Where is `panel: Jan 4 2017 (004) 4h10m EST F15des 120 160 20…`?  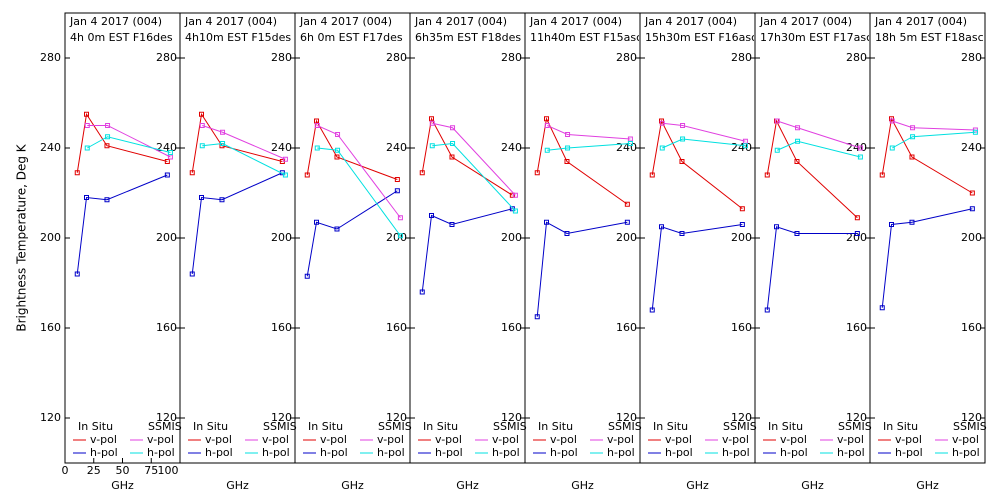 panel: Jan 4 2017 (004) 4h10m EST F15des 120 160 20… is located at coordinates (238, 252).